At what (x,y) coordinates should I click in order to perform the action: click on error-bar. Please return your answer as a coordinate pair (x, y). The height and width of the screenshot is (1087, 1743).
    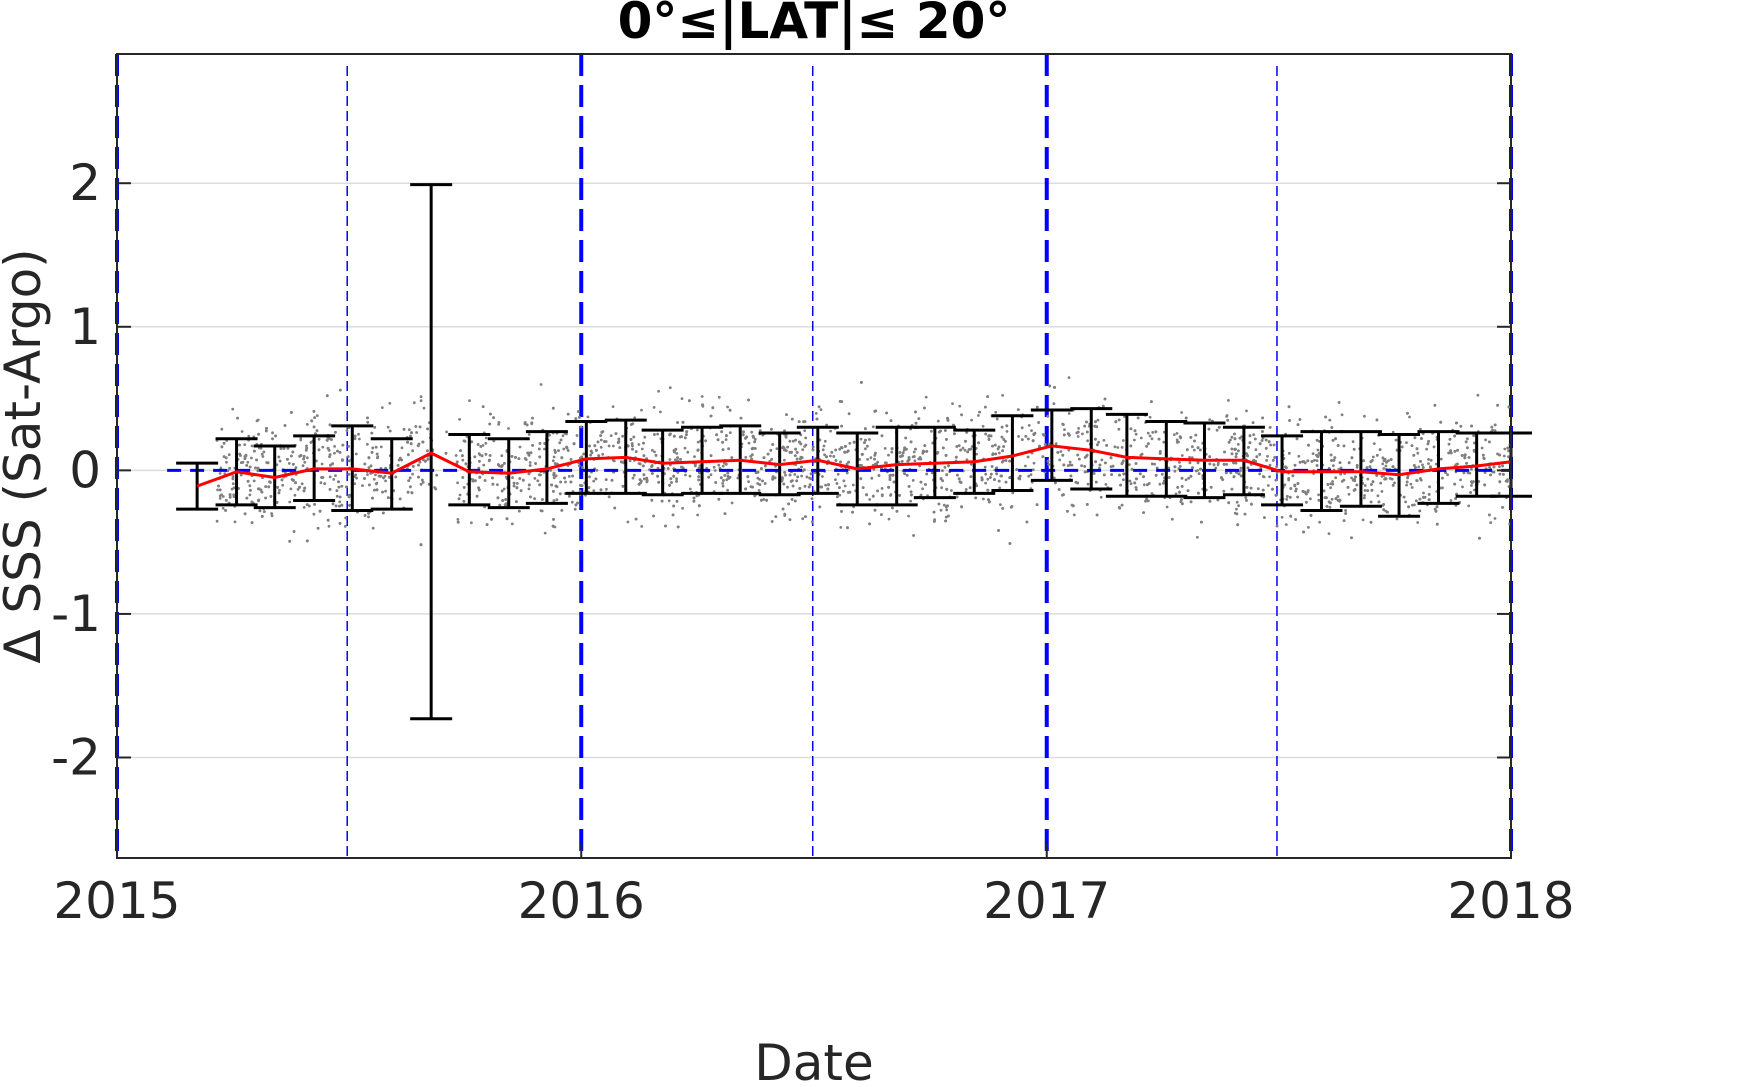
    Looking at the image, I should click on (1360, 469).